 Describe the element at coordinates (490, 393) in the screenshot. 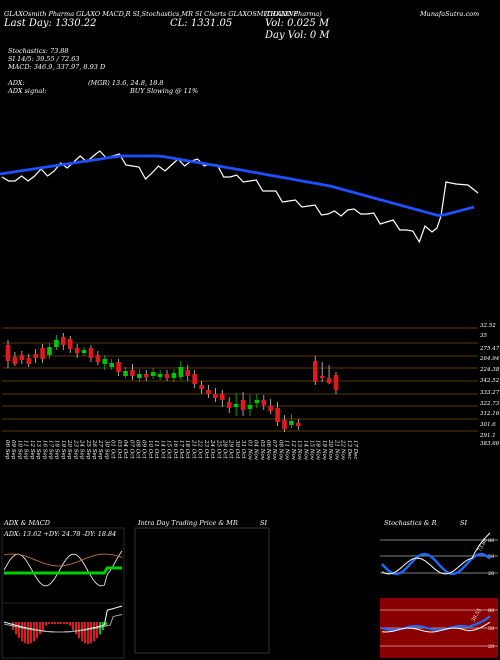

I see `price-axis-label: 333.27` at that location.